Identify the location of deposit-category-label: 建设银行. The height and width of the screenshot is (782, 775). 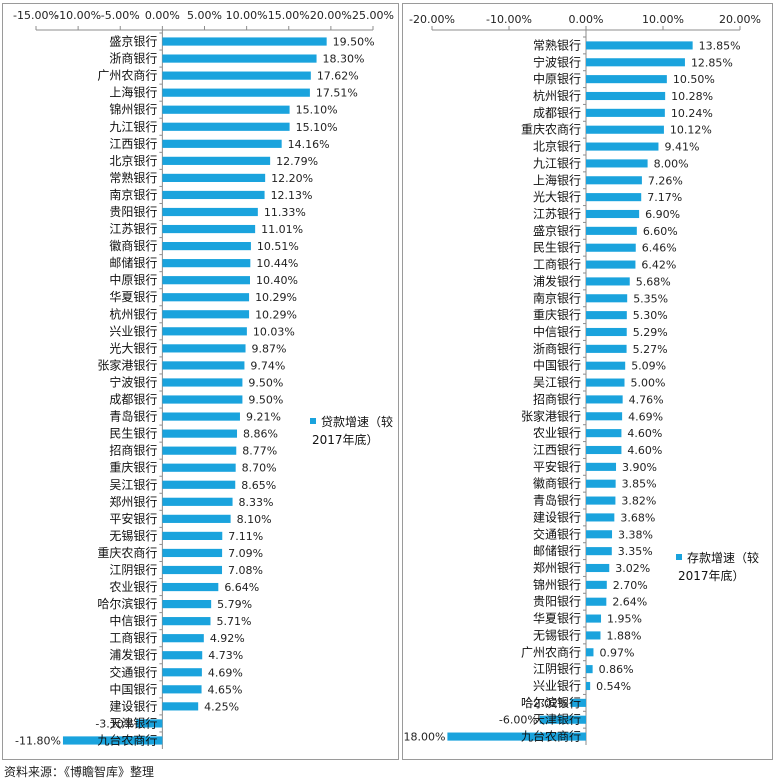
(557, 517).